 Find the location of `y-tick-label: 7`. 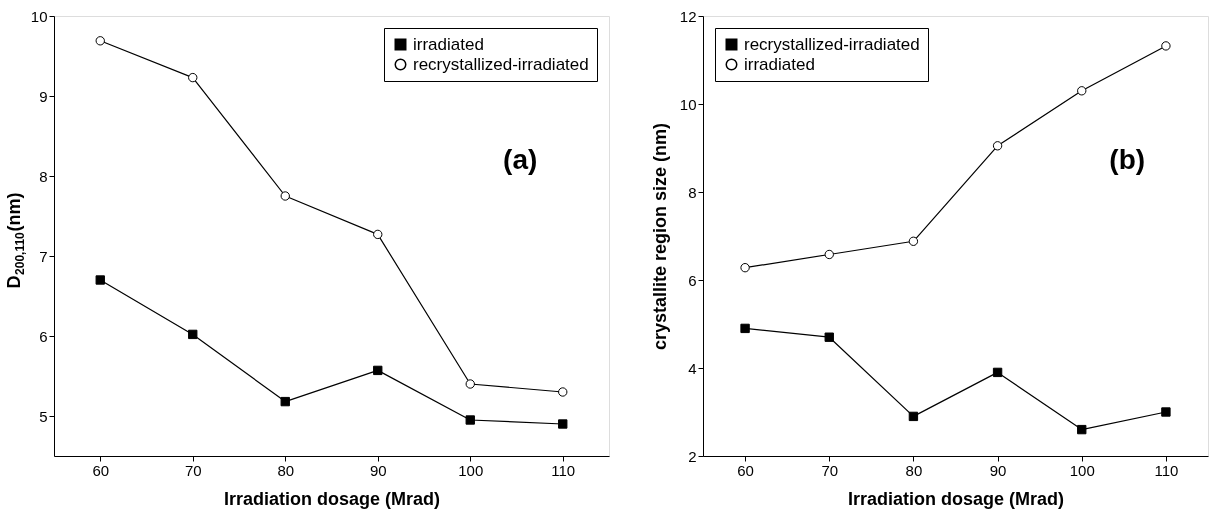

y-tick-label: 7 is located at coordinates (43, 256).